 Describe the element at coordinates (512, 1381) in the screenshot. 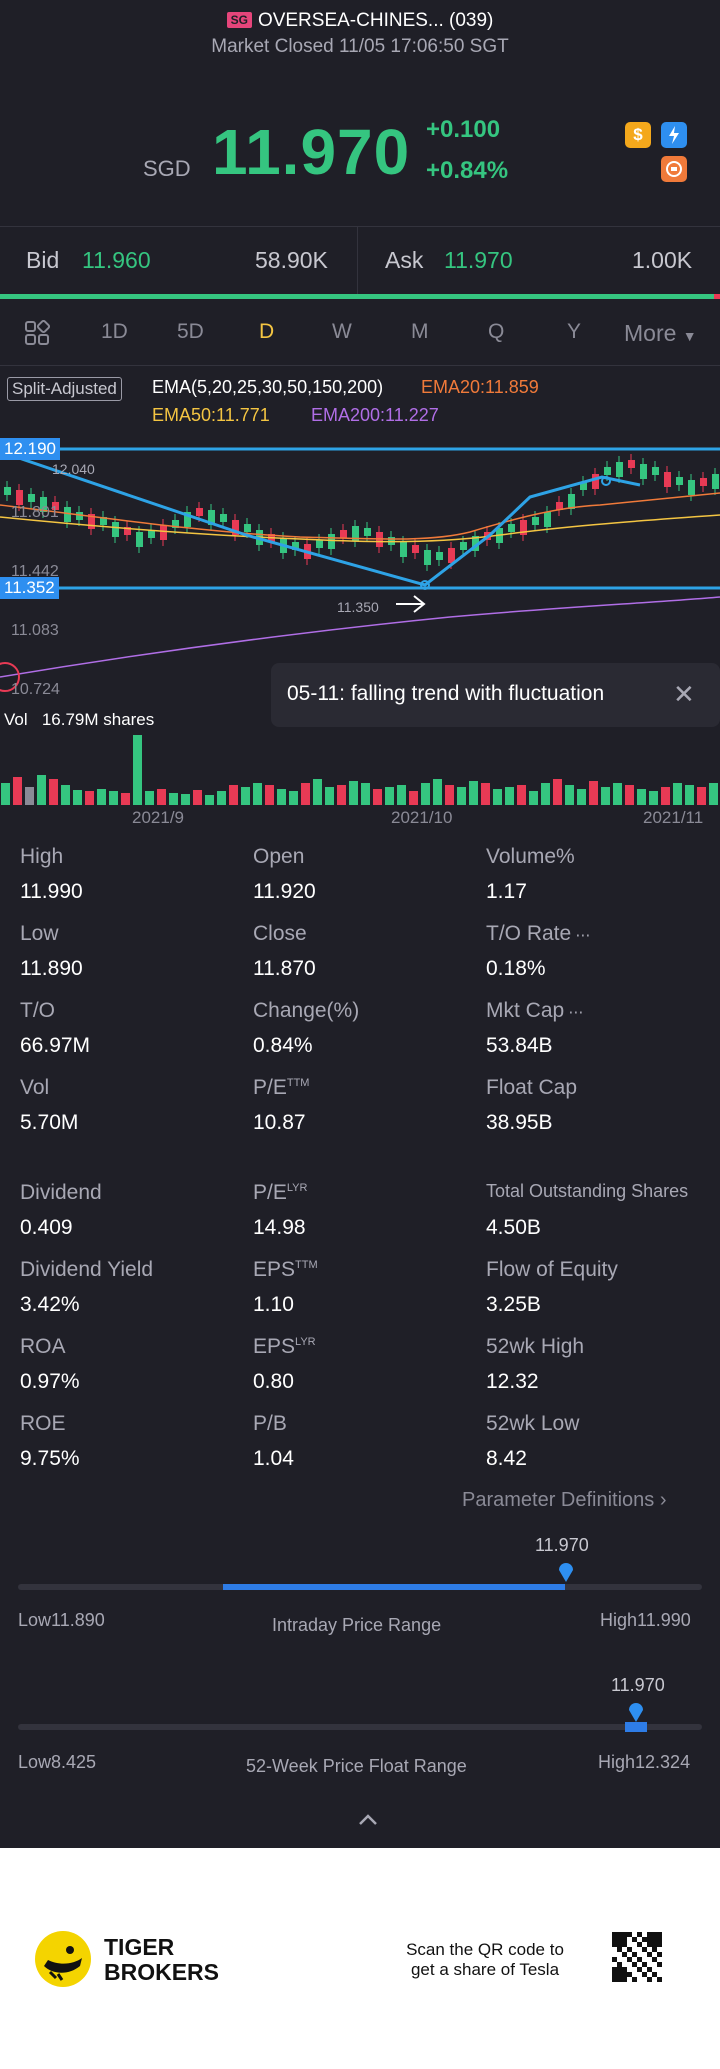

I see `stat-value: 12.32` at that location.